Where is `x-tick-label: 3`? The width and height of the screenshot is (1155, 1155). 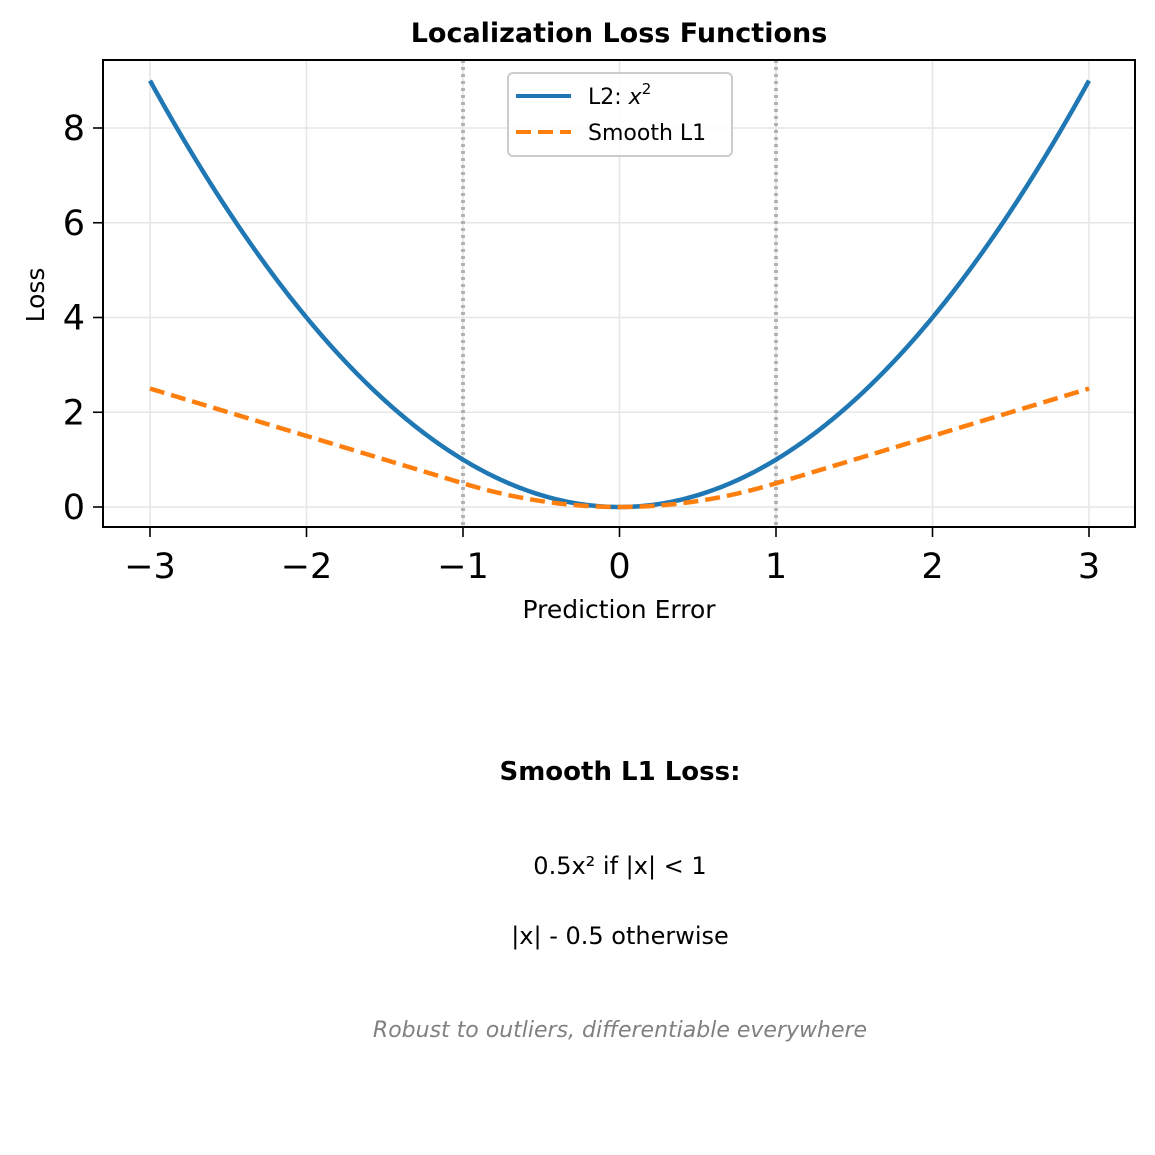 x-tick-label: 3 is located at coordinates (1089, 567).